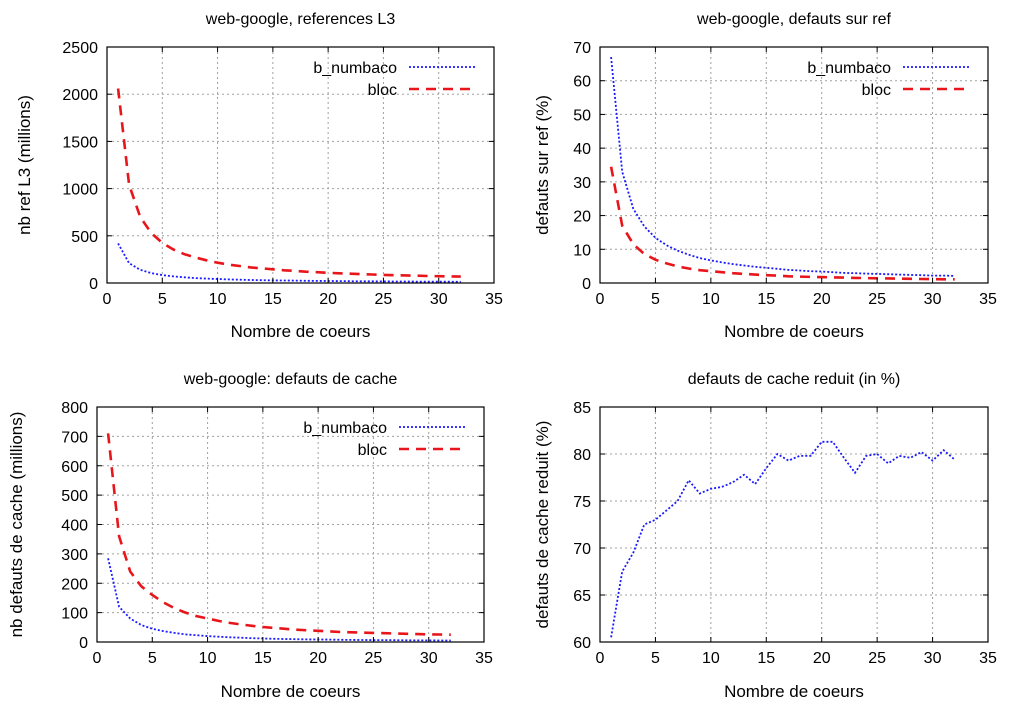 Image resolution: width=1016 pixels, height=707 pixels. What do you see at coordinates (582, 217) in the screenshot?
I see `y-tick-label: 20` at bounding box center [582, 217].